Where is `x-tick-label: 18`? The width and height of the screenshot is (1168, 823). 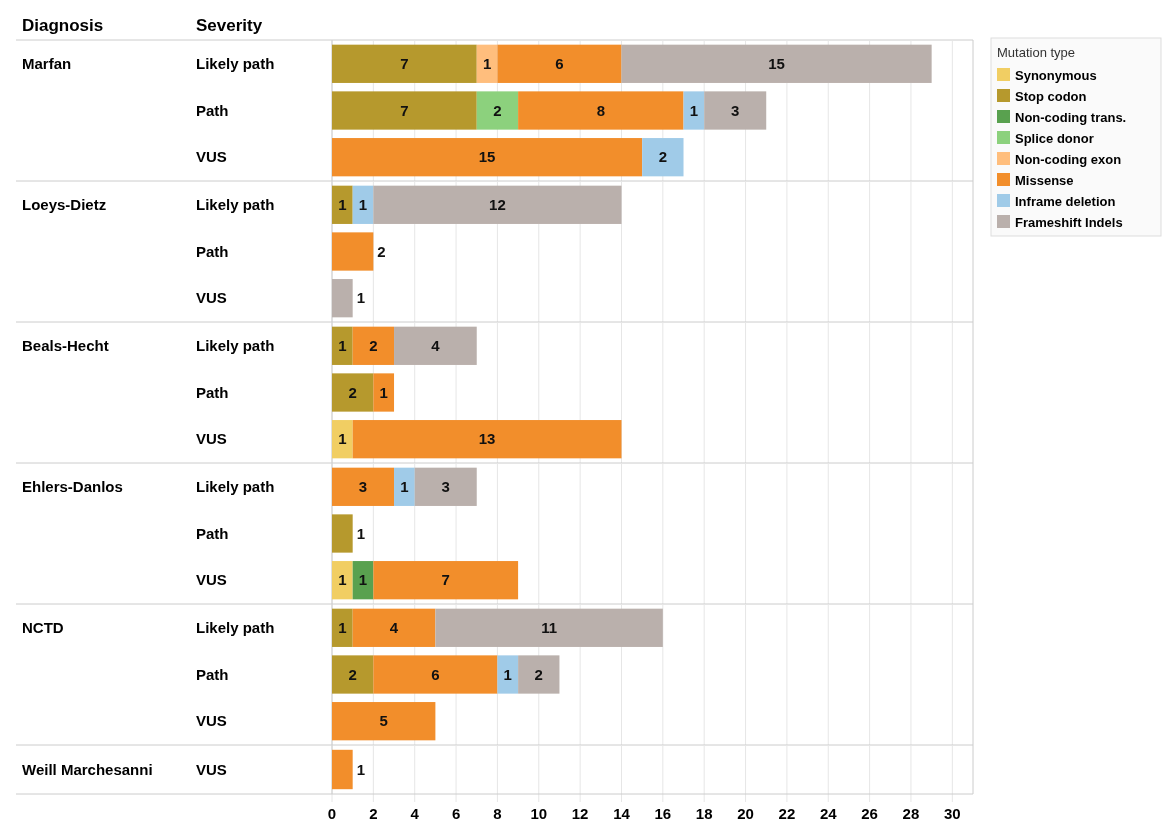 x-tick-label: 18 is located at coordinates (704, 813).